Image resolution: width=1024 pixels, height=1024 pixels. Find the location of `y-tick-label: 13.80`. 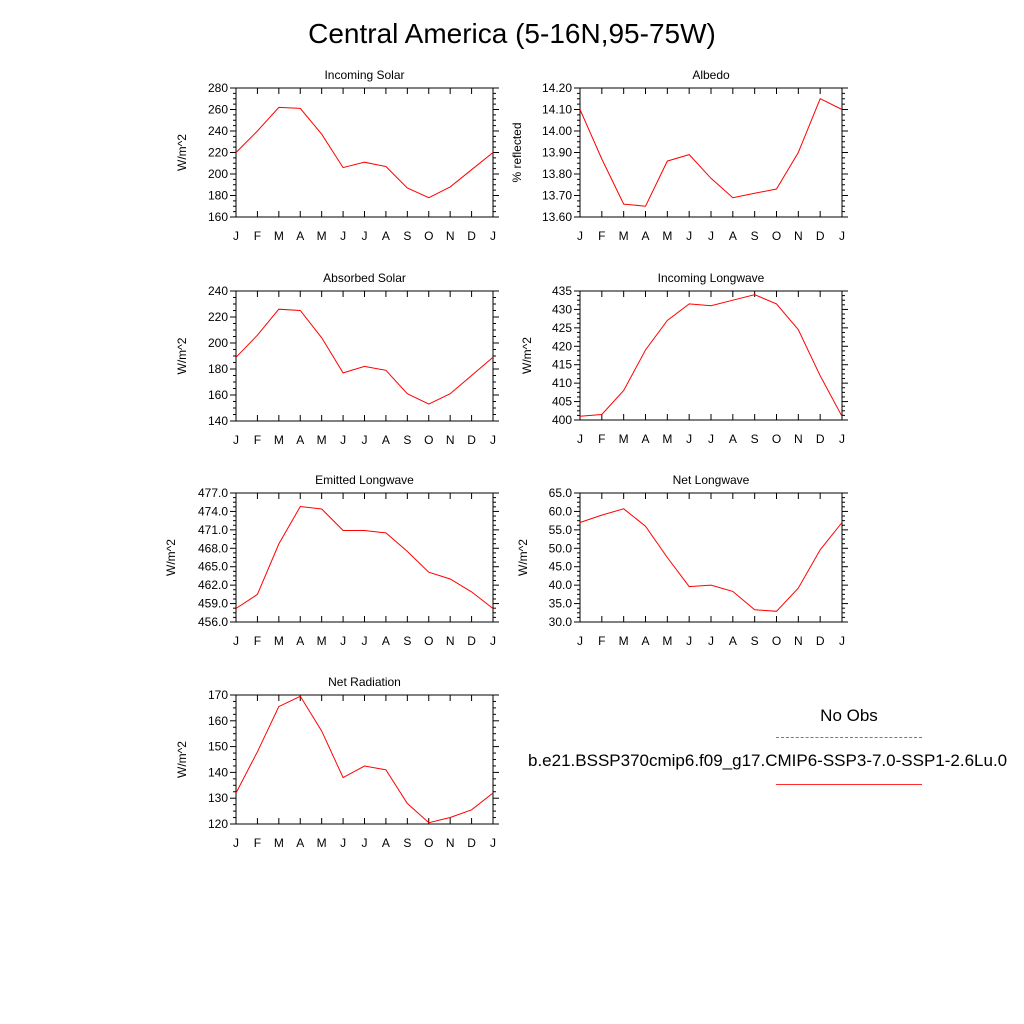

y-tick-label: 13.80 is located at coordinates (557, 174).